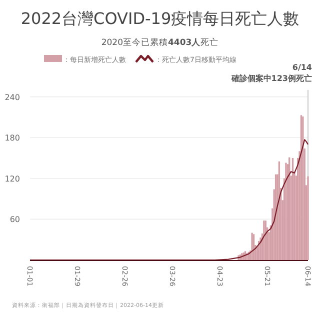 The width and height of the screenshot is (320, 320). What do you see at coordinates (15, 219) in the screenshot?
I see `y-tick-label: 60` at bounding box center [15, 219].